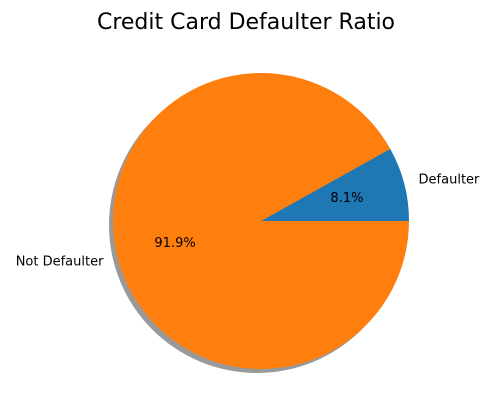 The height and width of the screenshot is (416, 493). I want to click on slice-label-defaulter: Defaulter, so click(449, 180).